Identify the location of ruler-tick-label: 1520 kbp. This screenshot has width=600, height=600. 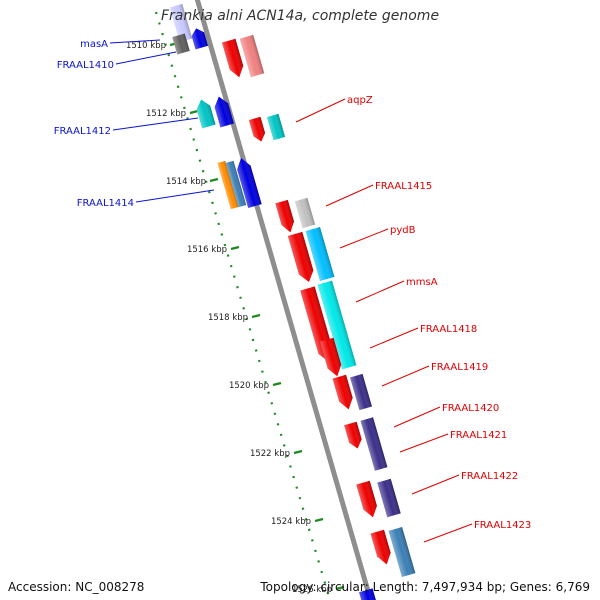
(249, 386).